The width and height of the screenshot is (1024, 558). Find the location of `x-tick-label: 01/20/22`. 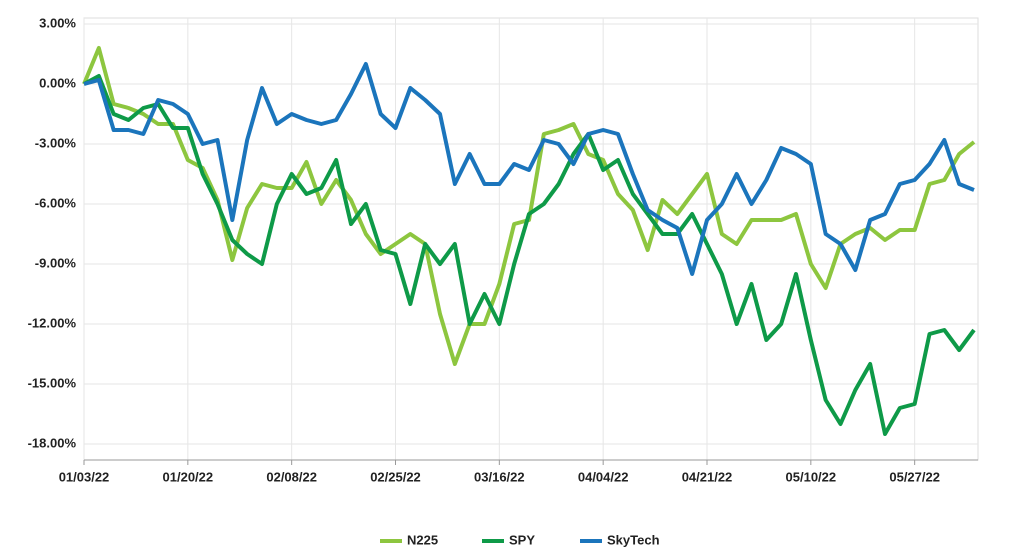

x-tick-label: 01/20/22 is located at coordinates (188, 476).